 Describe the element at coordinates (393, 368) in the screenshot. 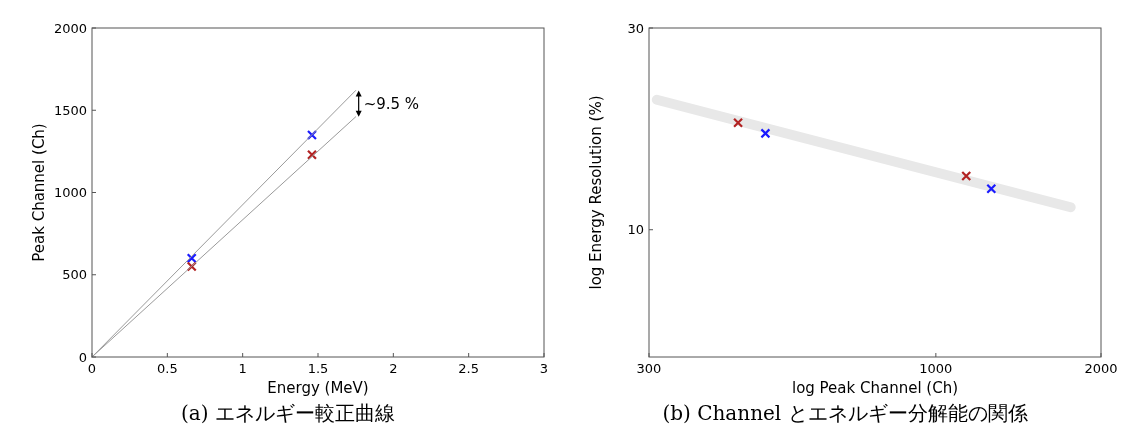

I see `x-tick-label: 2` at that location.